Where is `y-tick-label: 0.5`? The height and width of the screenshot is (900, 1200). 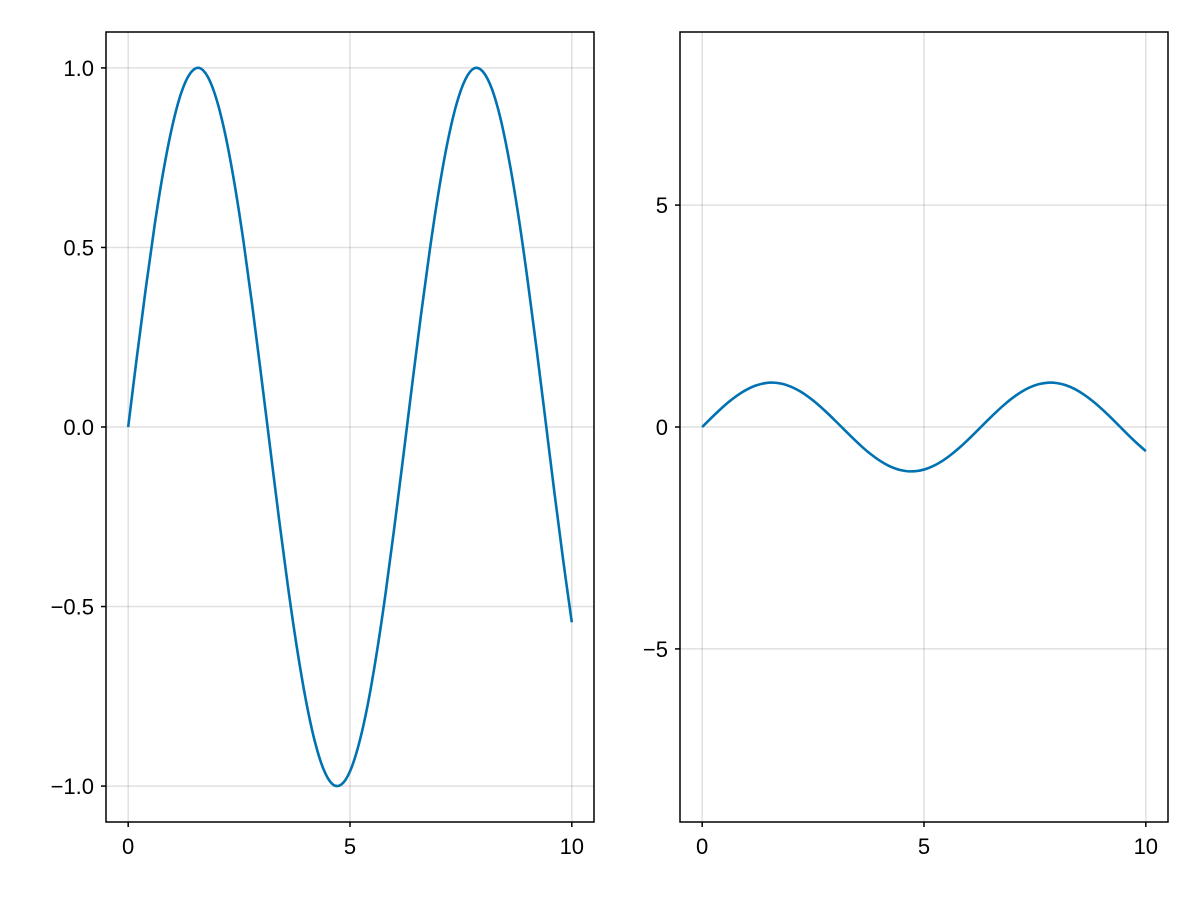
y-tick-label: 0.5 is located at coordinates (78, 247).